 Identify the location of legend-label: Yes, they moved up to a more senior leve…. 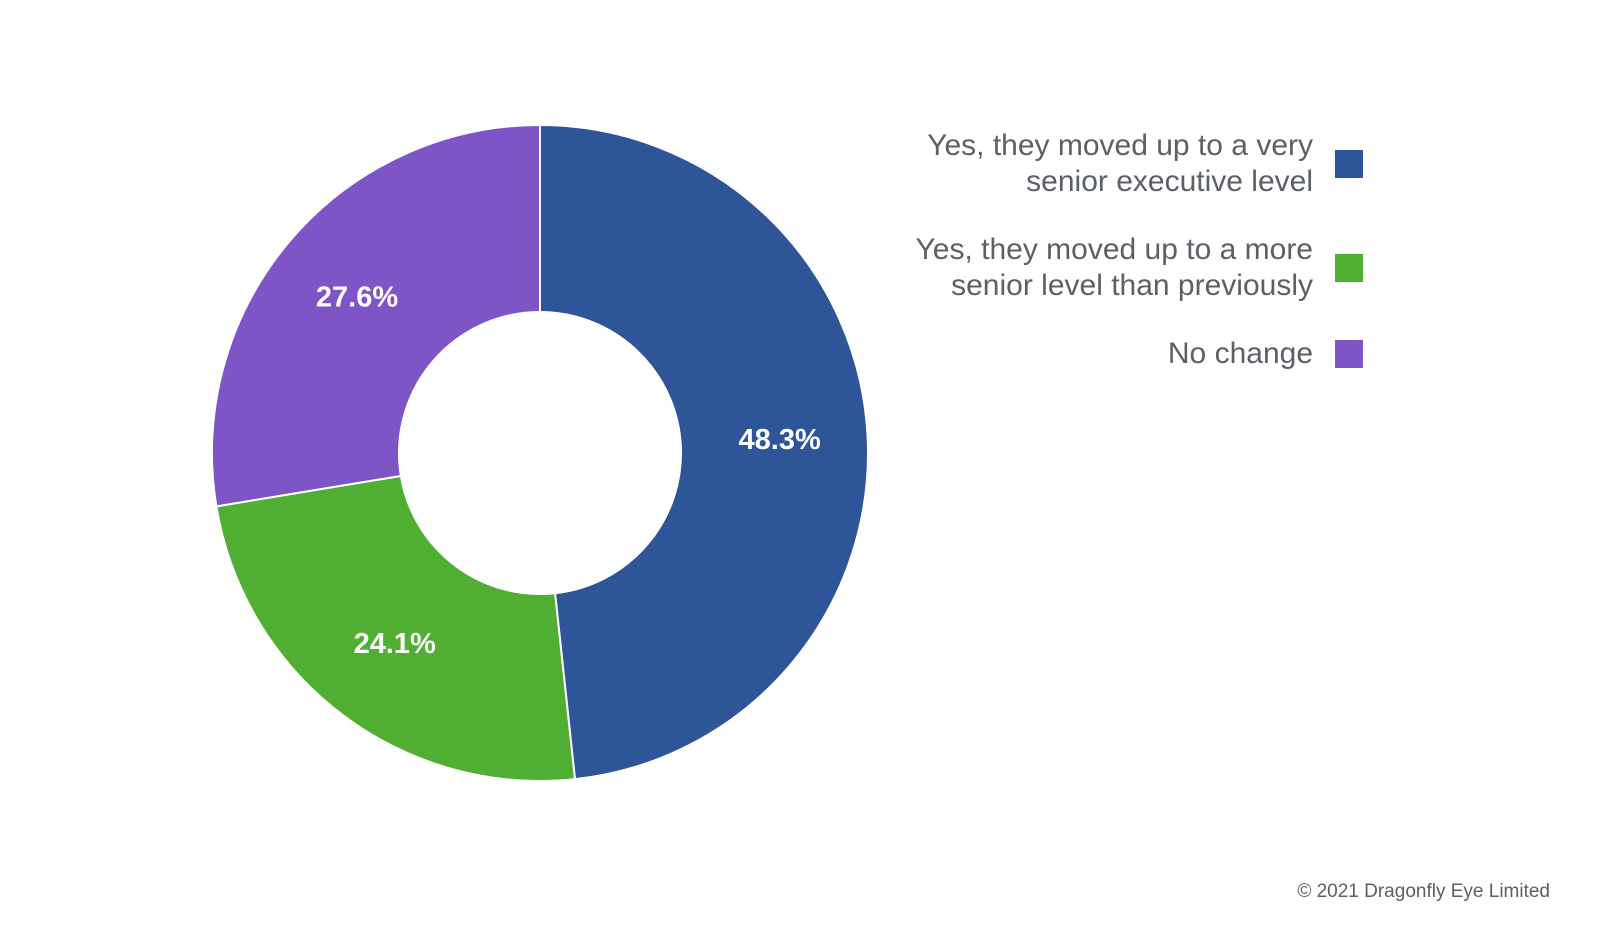
(1114, 267).